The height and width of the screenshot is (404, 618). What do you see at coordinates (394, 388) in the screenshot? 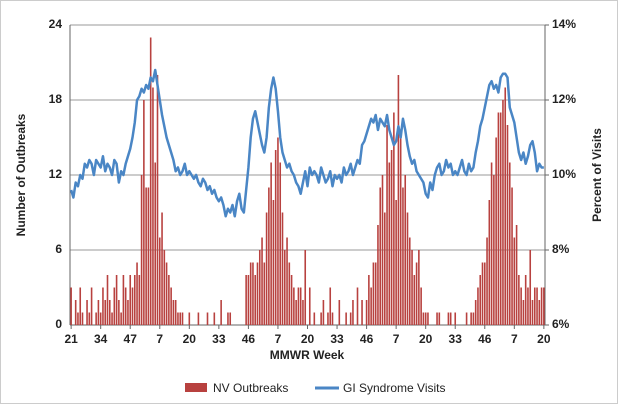
I see `legend-label: GI Syndrome Visits` at bounding box center [394, 388].